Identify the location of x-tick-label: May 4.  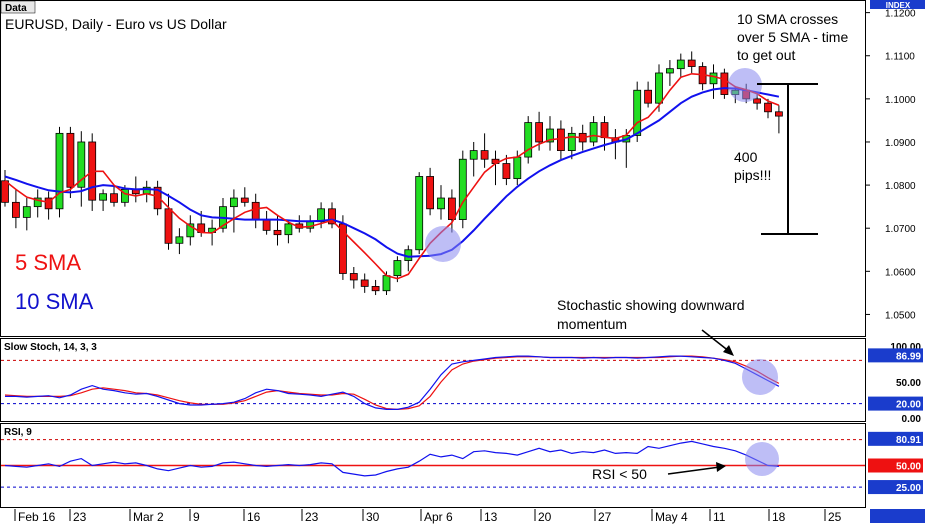
(671, 517).